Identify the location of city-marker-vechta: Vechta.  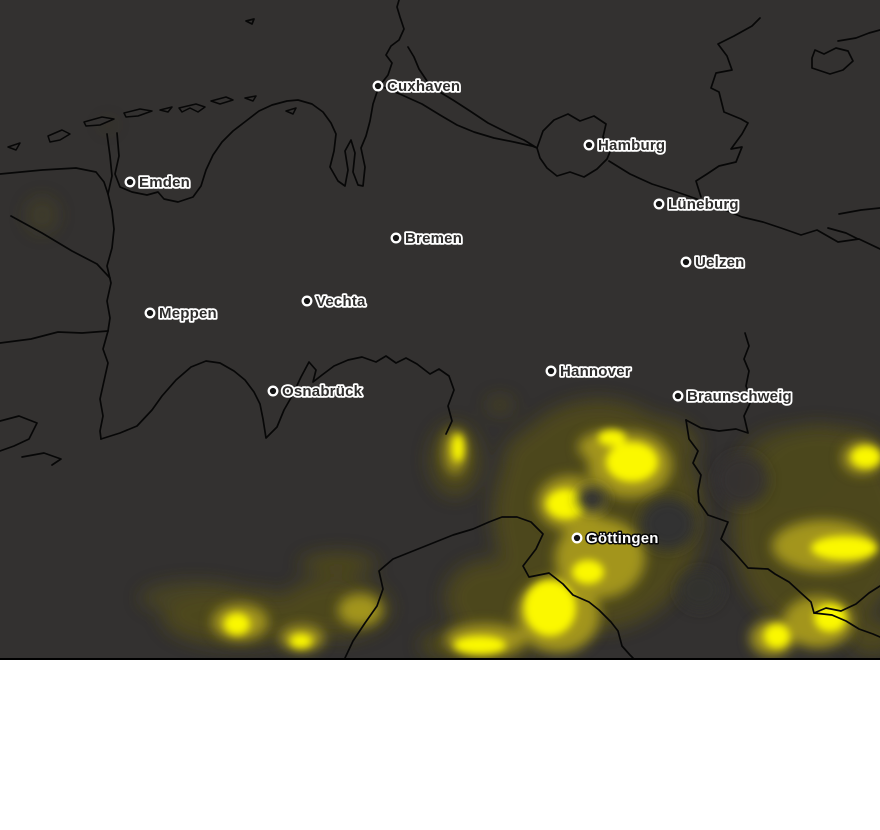
(334, 301).